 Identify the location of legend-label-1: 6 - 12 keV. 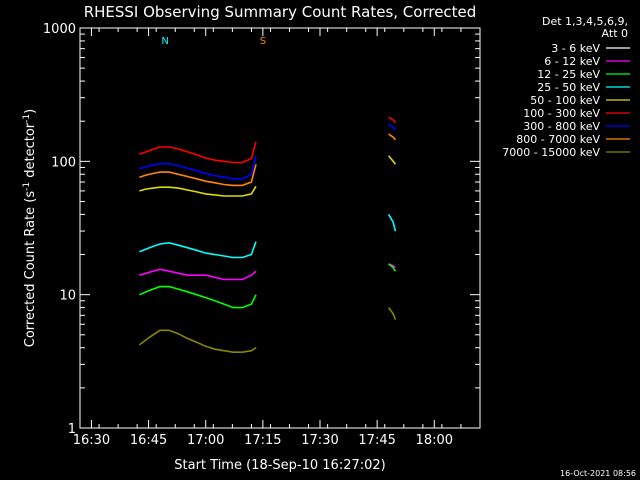
(572, 61).